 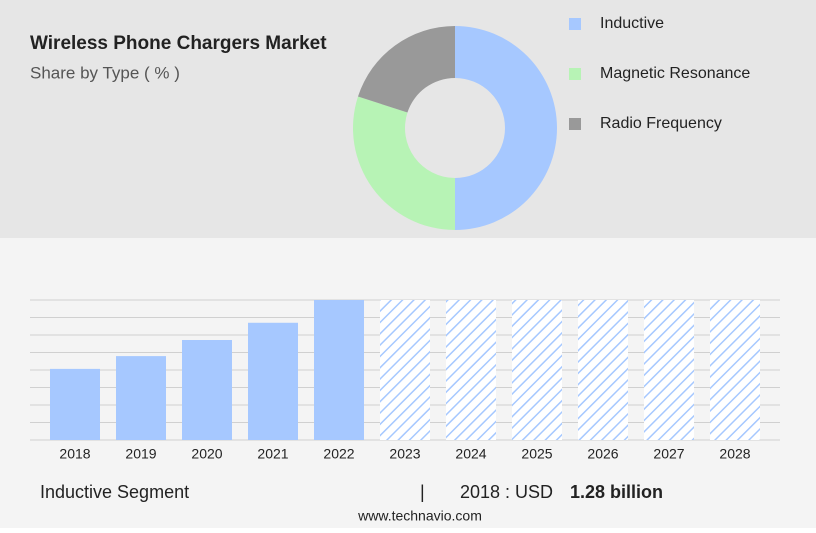 I want to click on legend-label: Radio Frequency, so click(x=661, y=123).